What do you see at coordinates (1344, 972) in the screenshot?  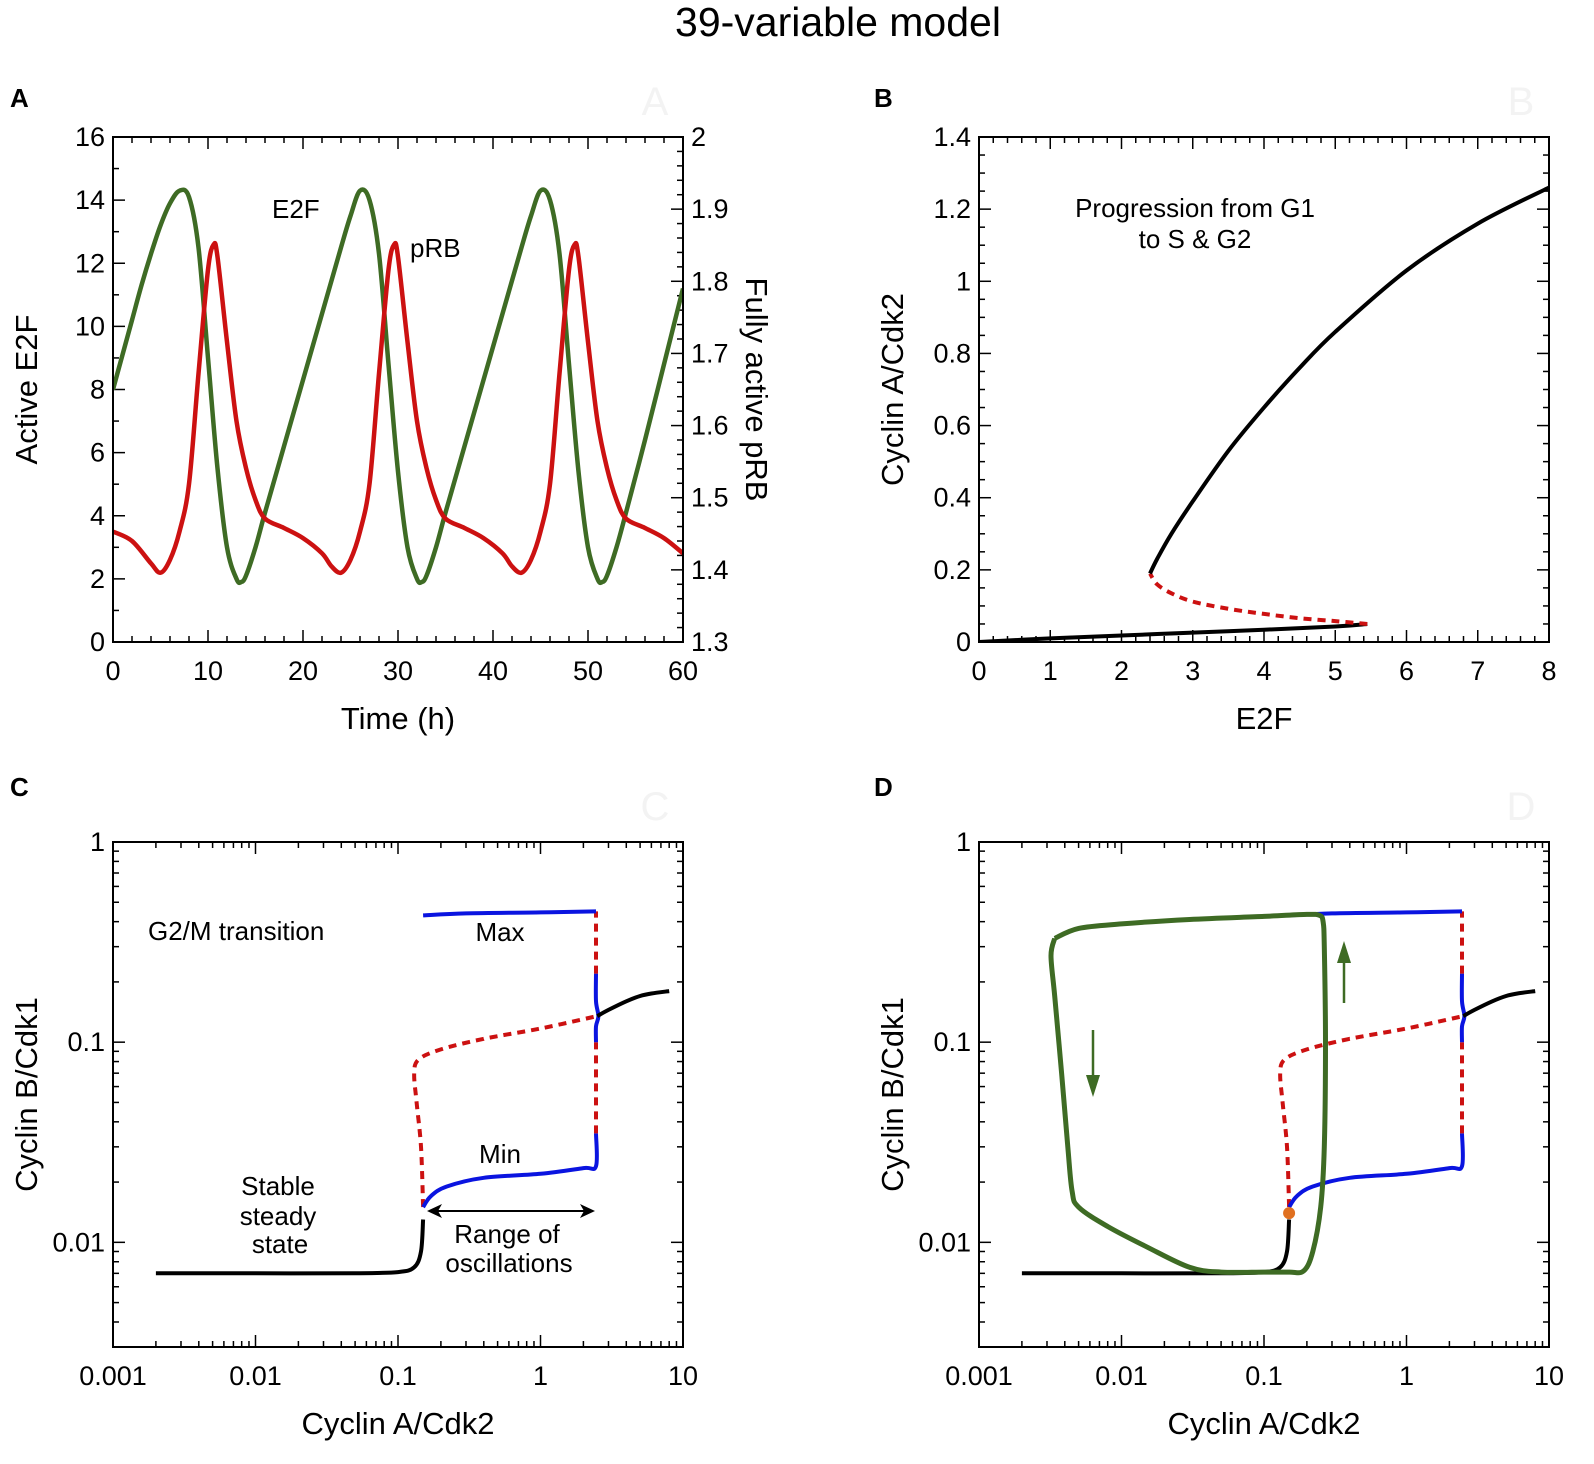 I see `up-arrow-icon` at bounding box center [1344, 972].